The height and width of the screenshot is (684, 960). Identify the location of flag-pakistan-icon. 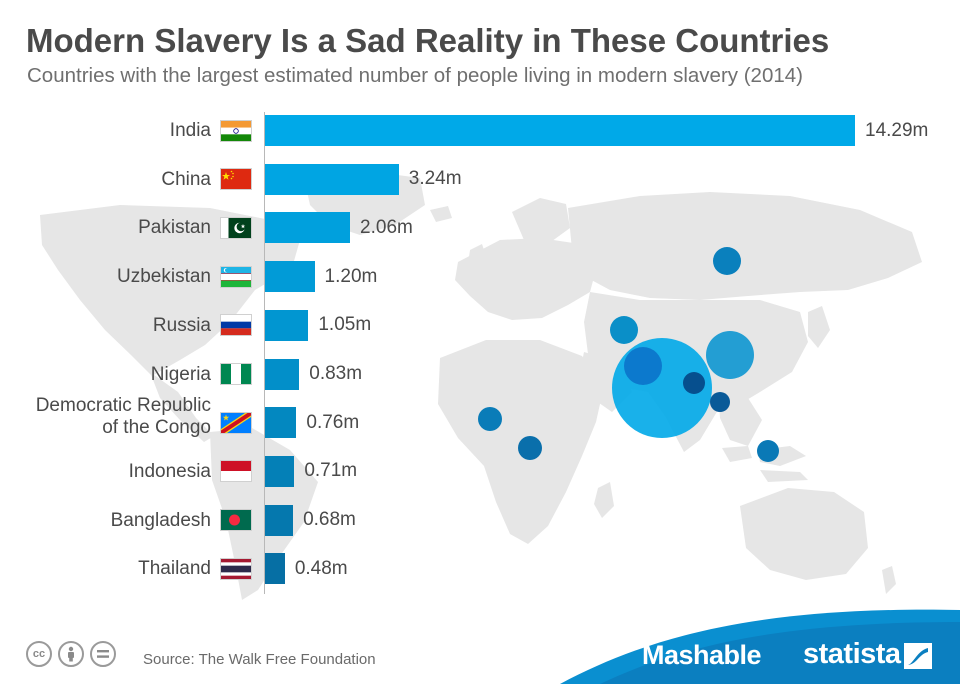
(236, 227).